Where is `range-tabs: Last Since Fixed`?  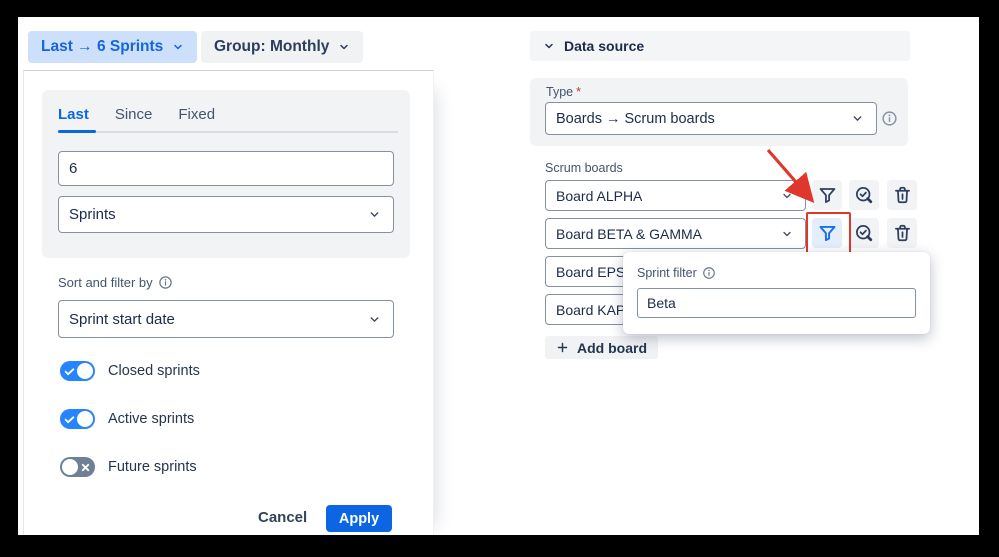
range-tabs: Last Since Fixed is located at coordinates (136, 114).